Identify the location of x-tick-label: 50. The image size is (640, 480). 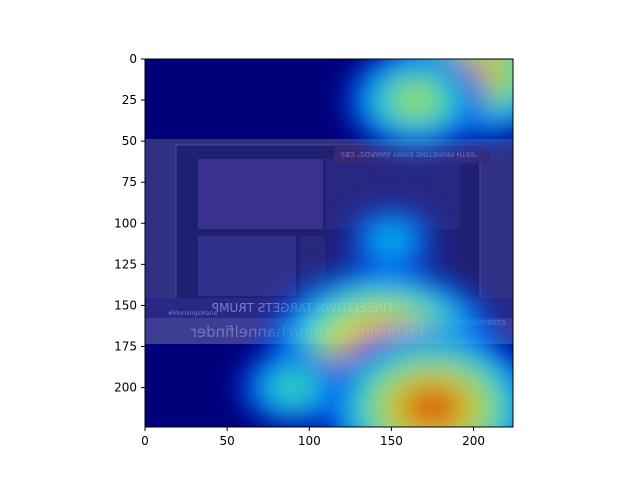
(227, 441).